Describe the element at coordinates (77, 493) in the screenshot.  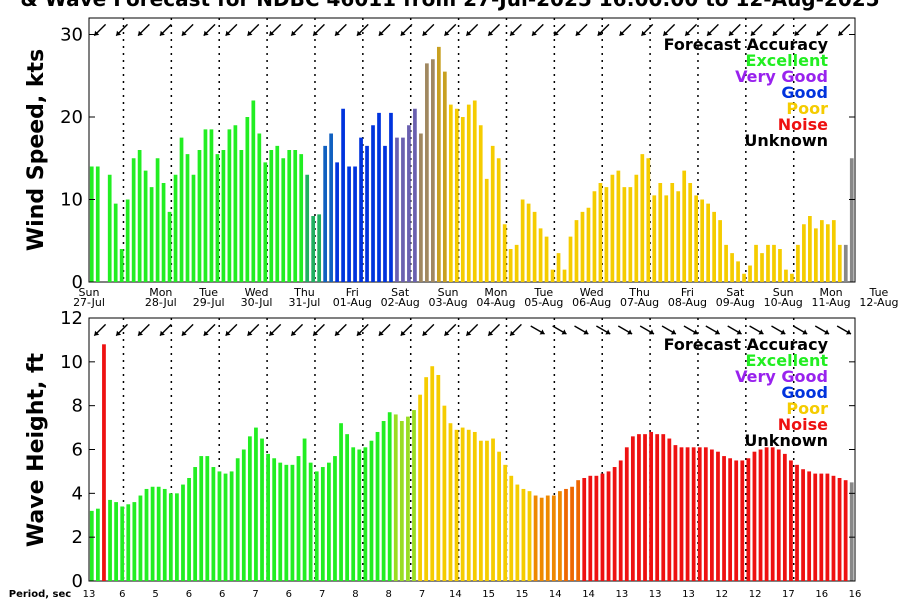
I see `y-tick-label: 4` at that location.